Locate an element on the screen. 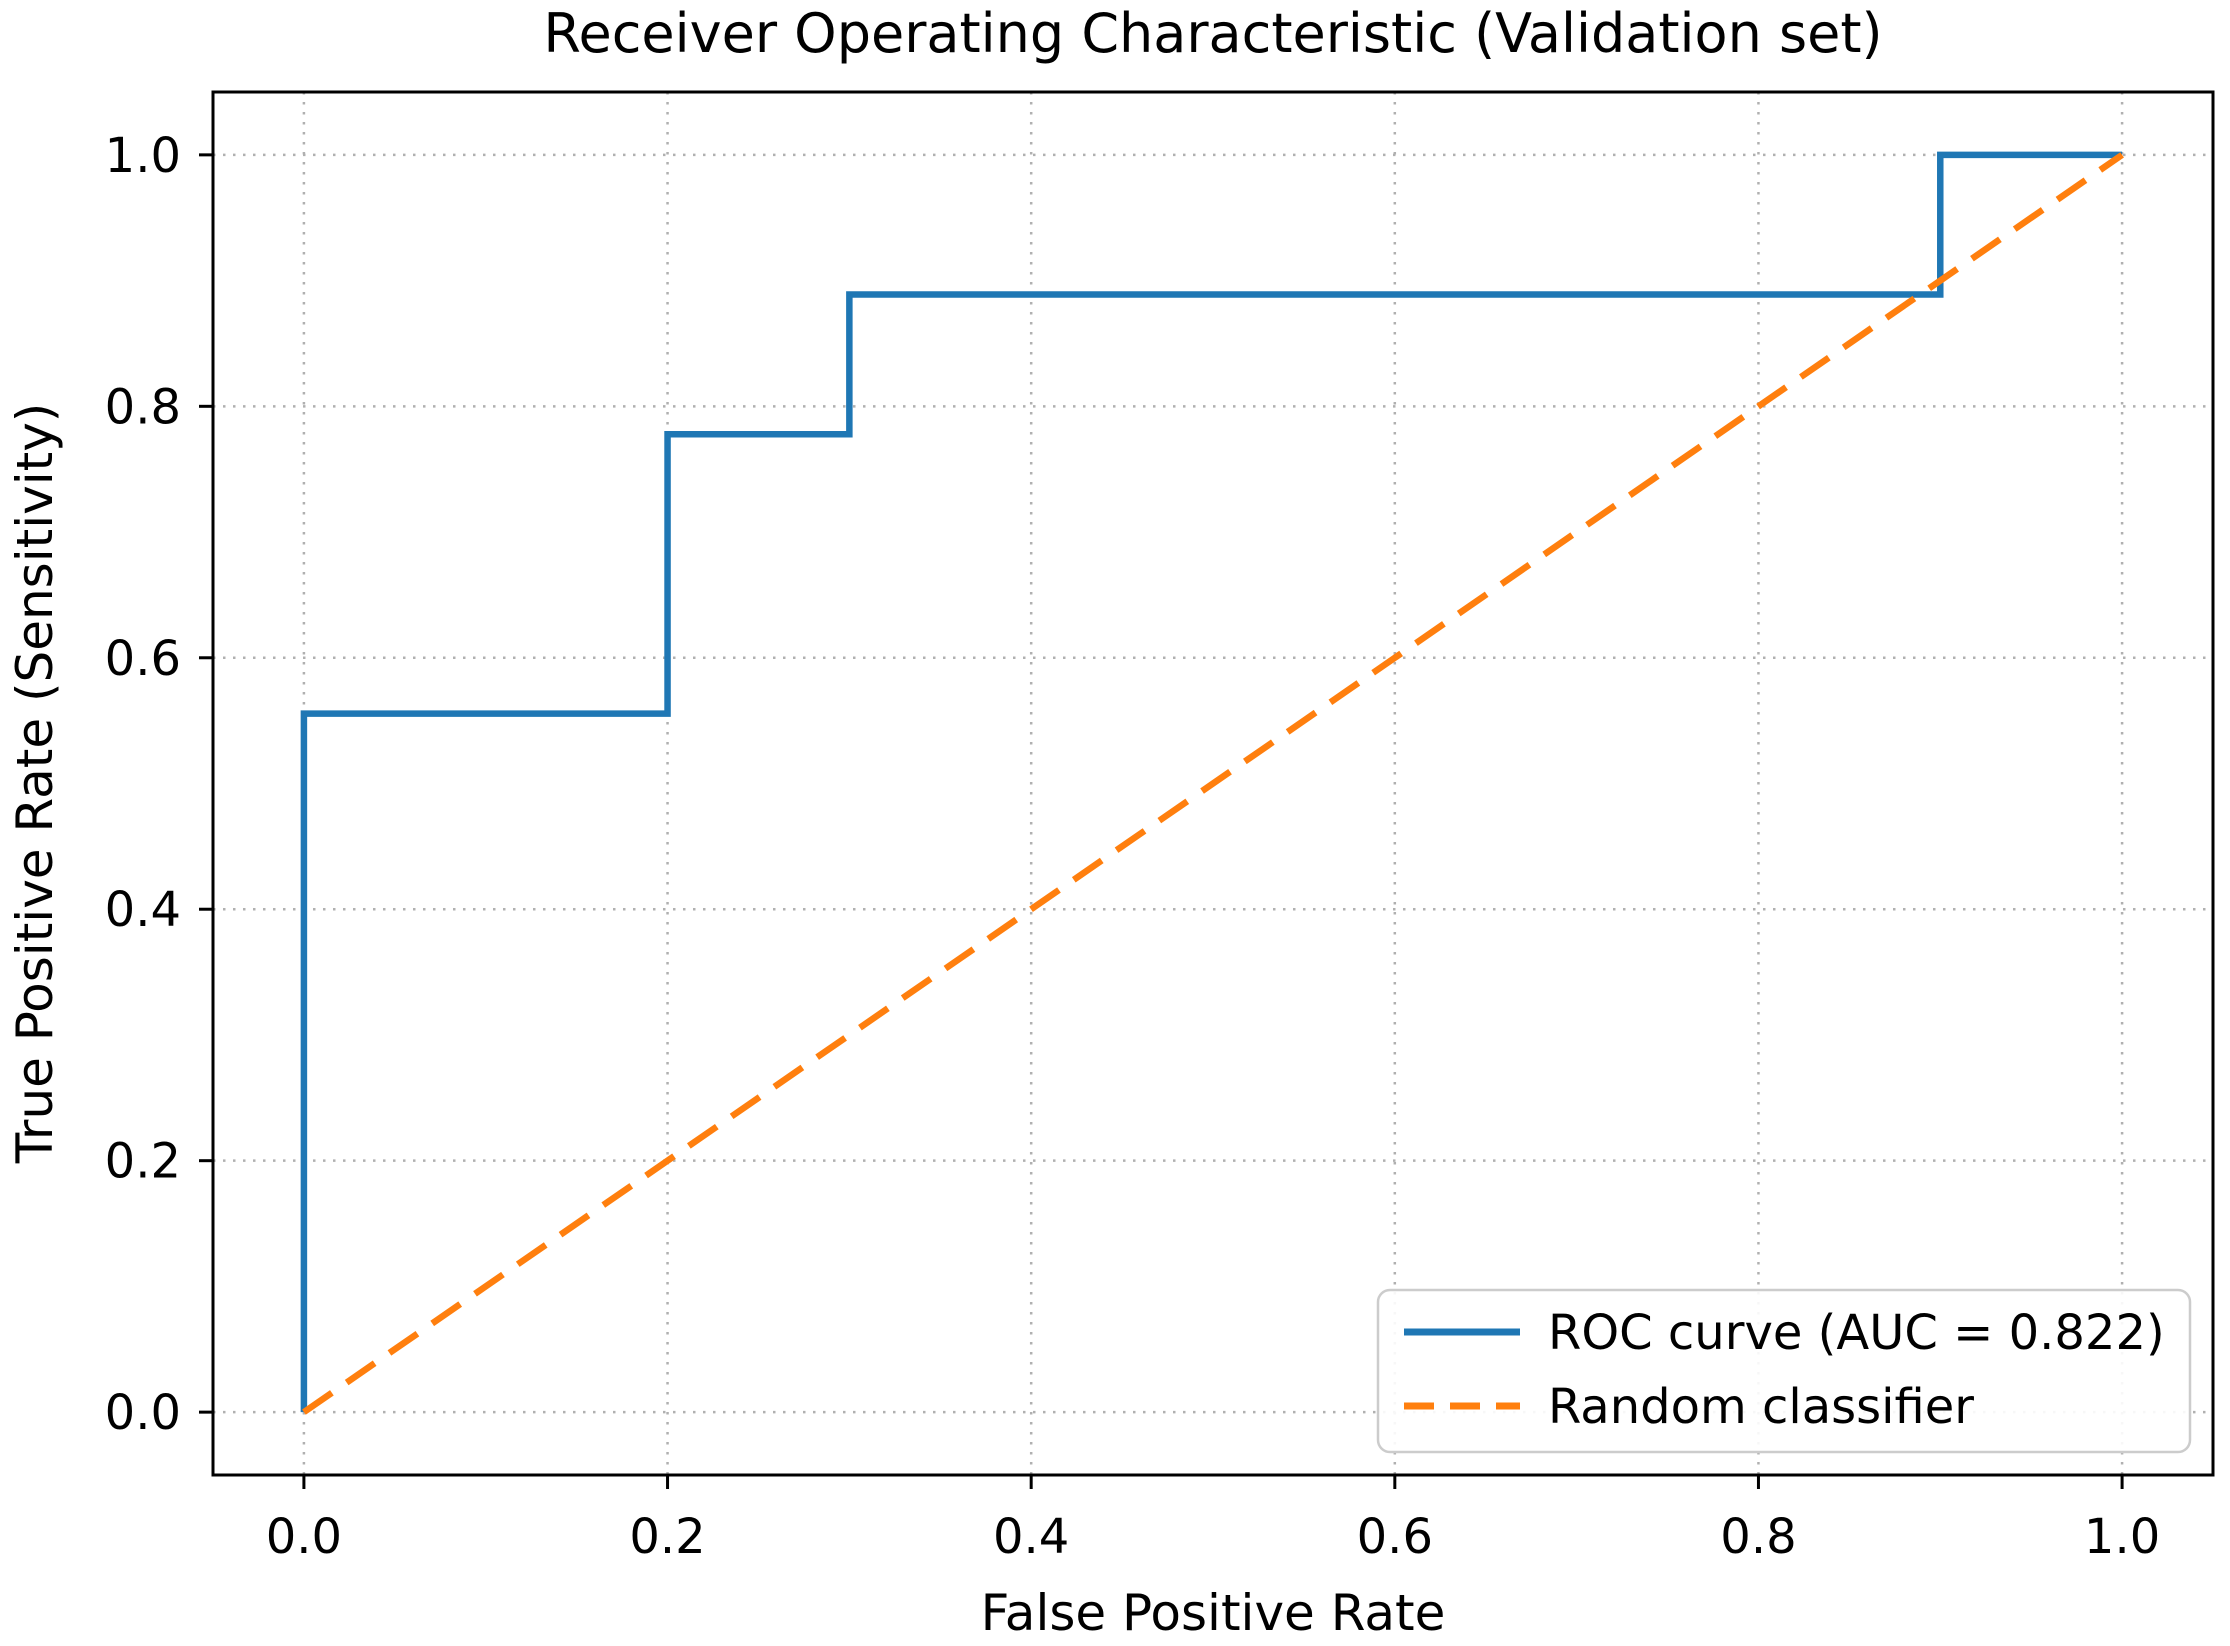  y-axis-label: True Positive Rate (Sensitivity) is located at coordinates (35, 784).